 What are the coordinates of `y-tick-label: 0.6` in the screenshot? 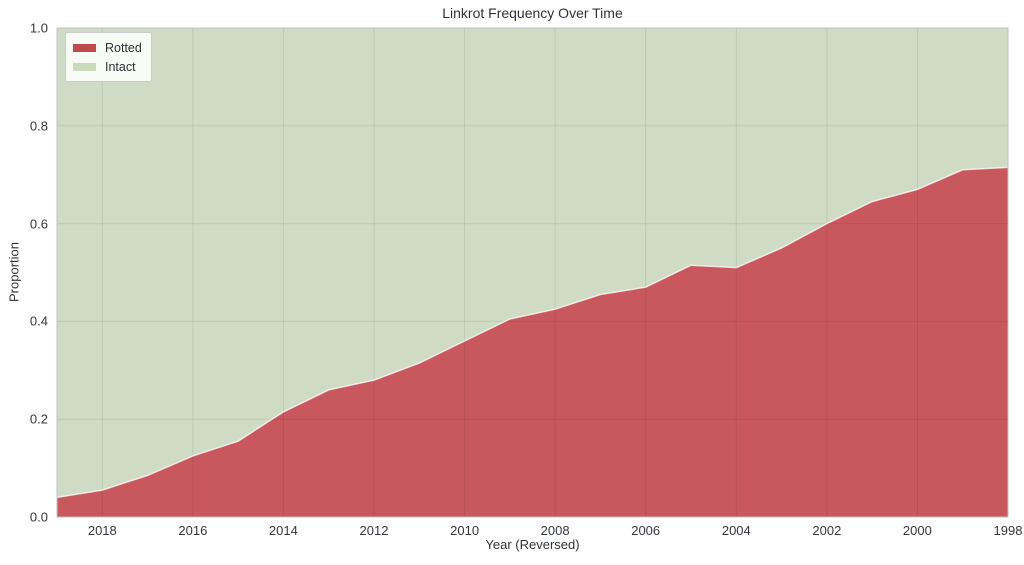 It's located at (38, 224).